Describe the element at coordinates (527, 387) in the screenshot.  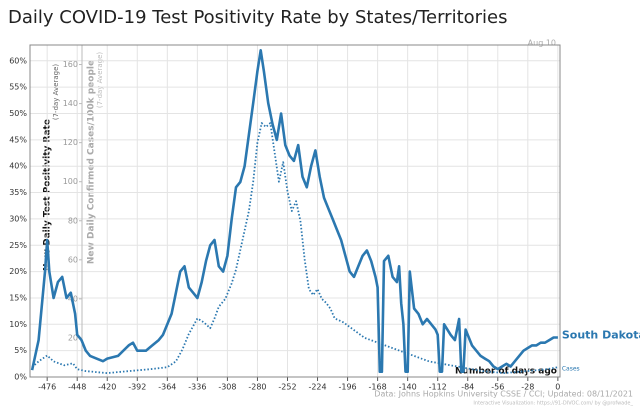
I see `x-tick-label: -28` at that location.